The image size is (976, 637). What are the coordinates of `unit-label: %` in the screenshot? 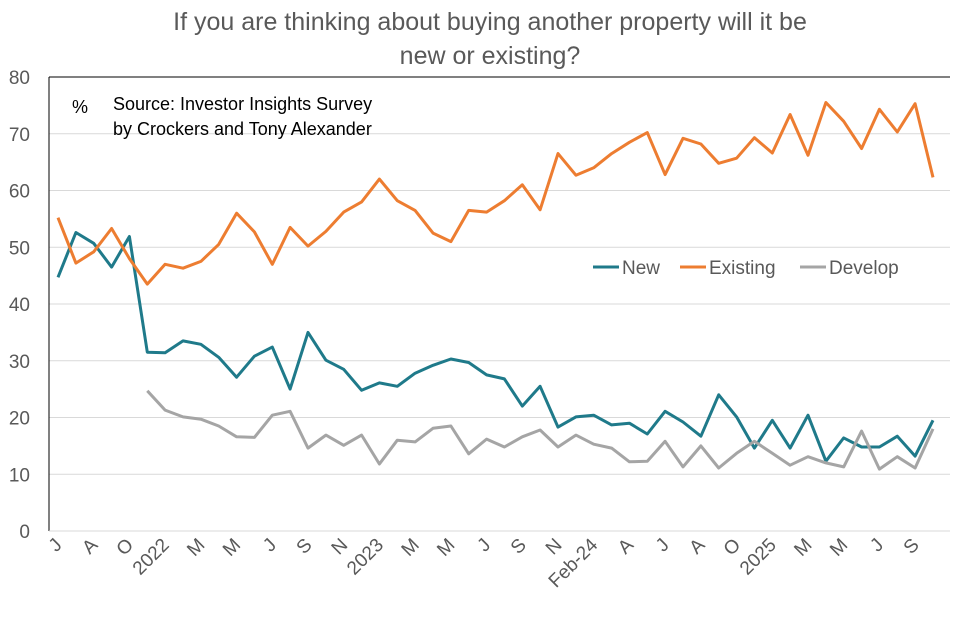 It's located at (80, 107).